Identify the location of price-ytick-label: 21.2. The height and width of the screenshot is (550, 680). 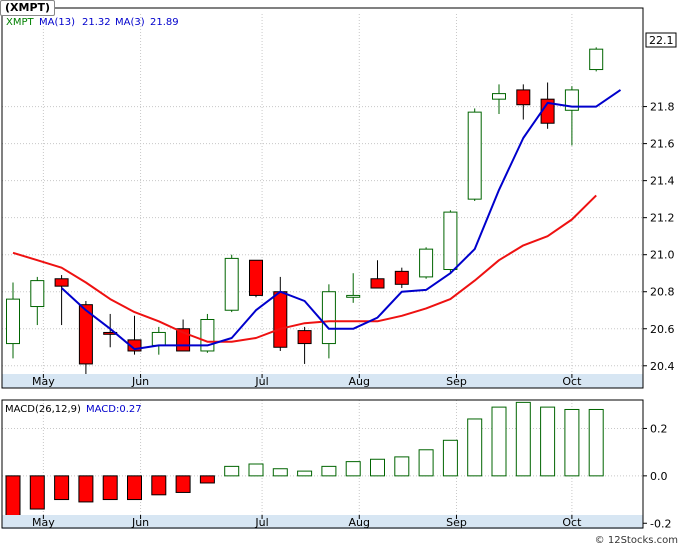
(662, 218).